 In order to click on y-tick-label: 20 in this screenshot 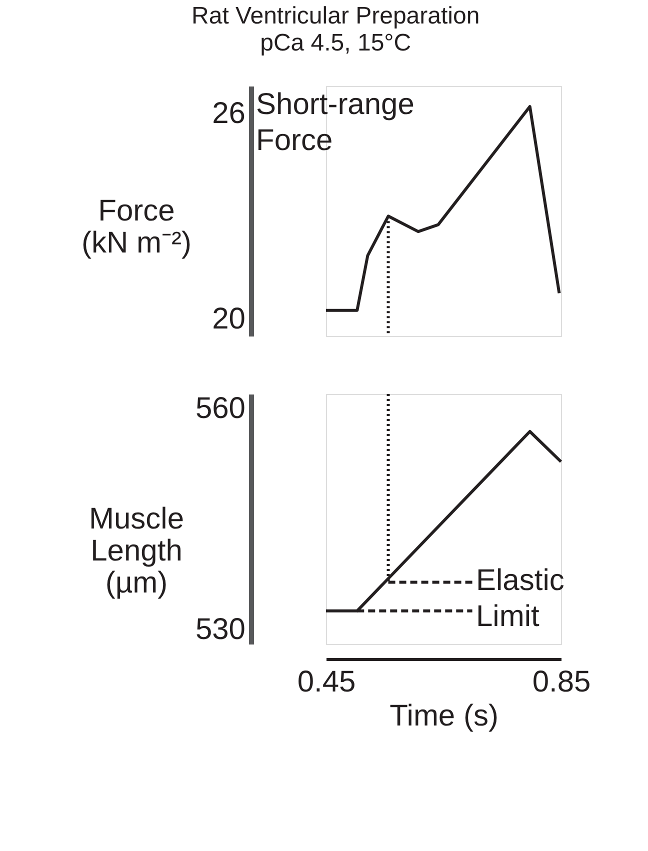, I will do `click(229, 319)`.